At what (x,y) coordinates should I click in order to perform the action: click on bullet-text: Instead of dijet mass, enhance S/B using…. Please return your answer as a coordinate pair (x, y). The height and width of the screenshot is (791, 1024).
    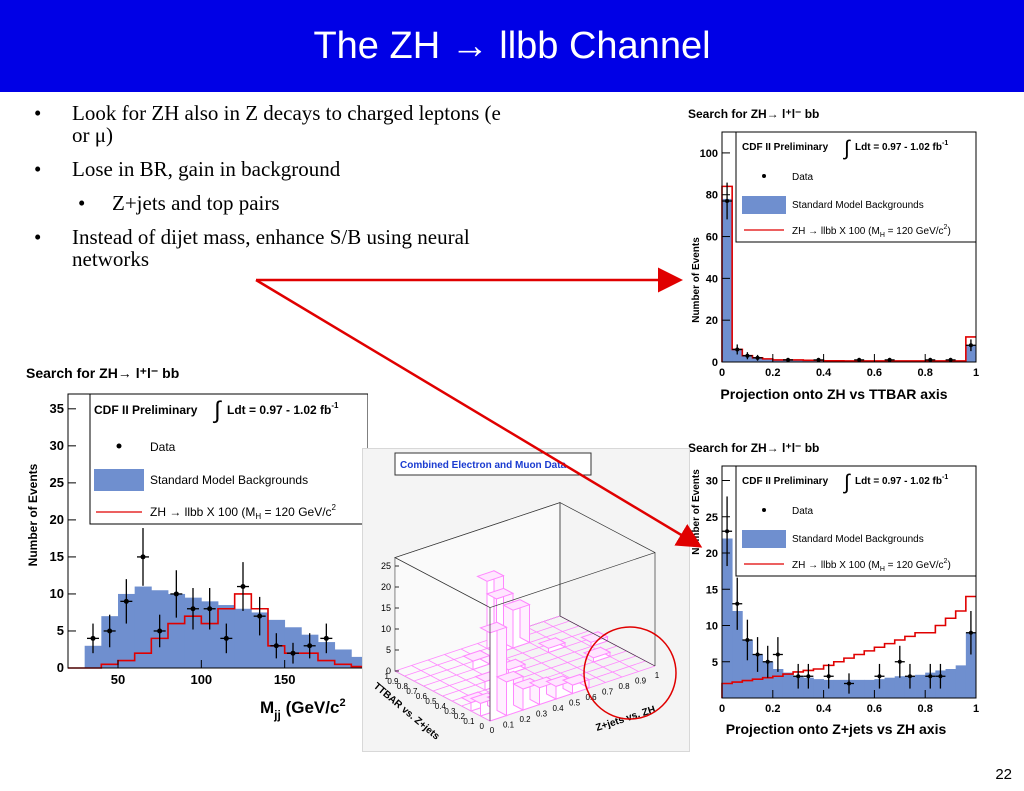
    Looking at the image, I should click on (271, 248).